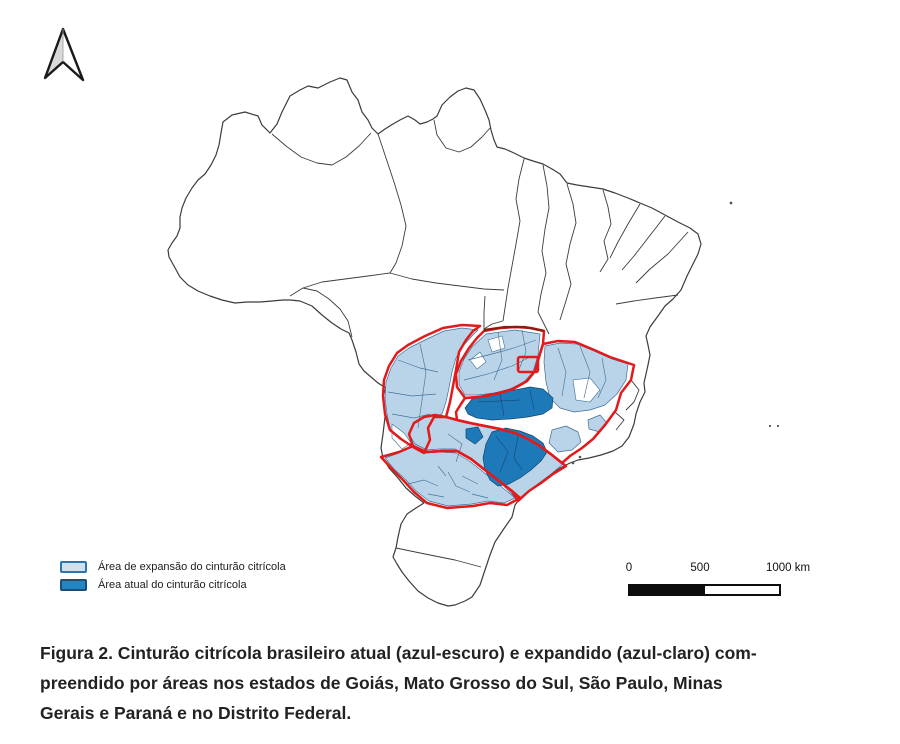  What do you see at coordinates (788, 568) in the screenshot?
I see `scale-tick-1000: 1000 km` at bounding box center [788, 568].